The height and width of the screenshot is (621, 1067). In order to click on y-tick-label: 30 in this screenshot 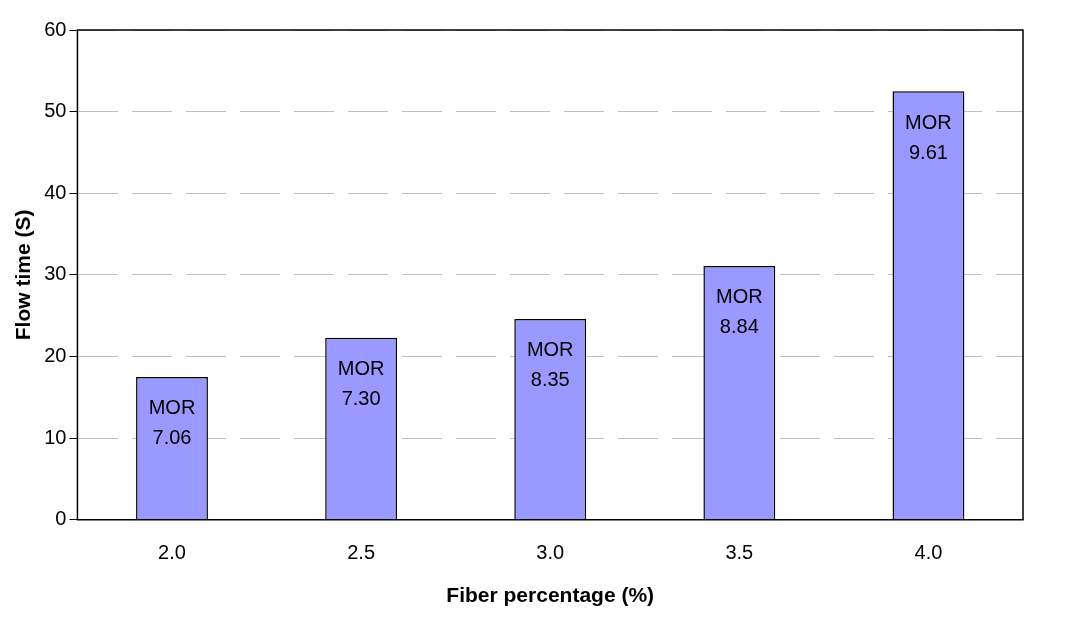, I will do `click(55, 273)`.